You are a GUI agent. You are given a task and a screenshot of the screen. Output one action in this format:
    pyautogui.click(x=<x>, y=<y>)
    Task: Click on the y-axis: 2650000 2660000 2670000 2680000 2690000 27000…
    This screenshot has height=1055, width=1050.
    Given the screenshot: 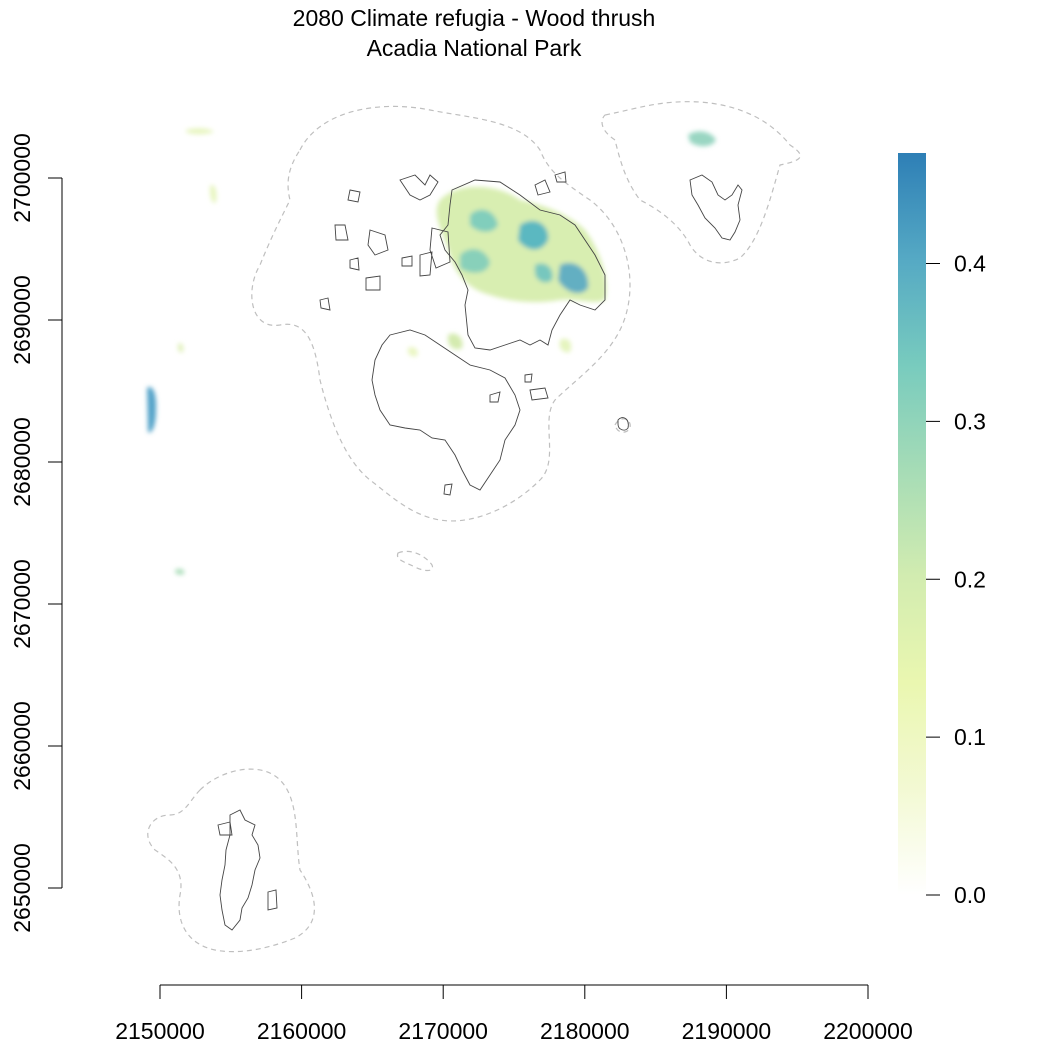 What is the action you would take?
    pyautogui.click(x=36, y=533)
    